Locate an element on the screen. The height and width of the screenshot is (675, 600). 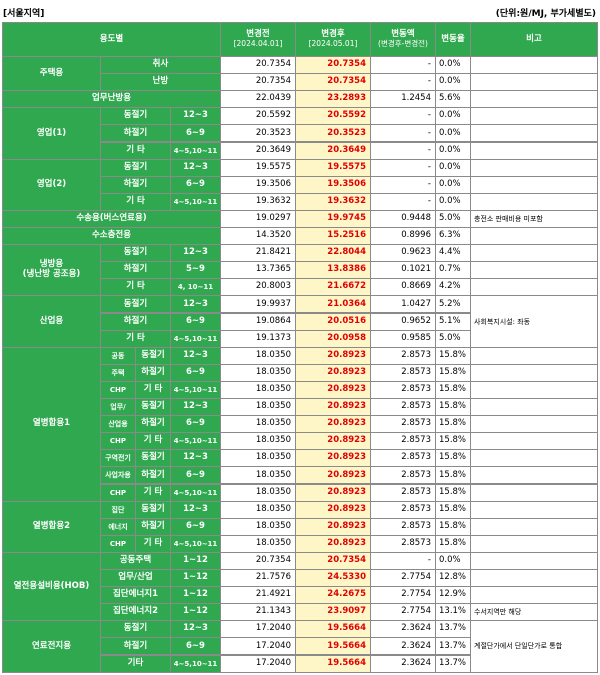
before-value: 21.4921 is located at coordinates (258, 595).